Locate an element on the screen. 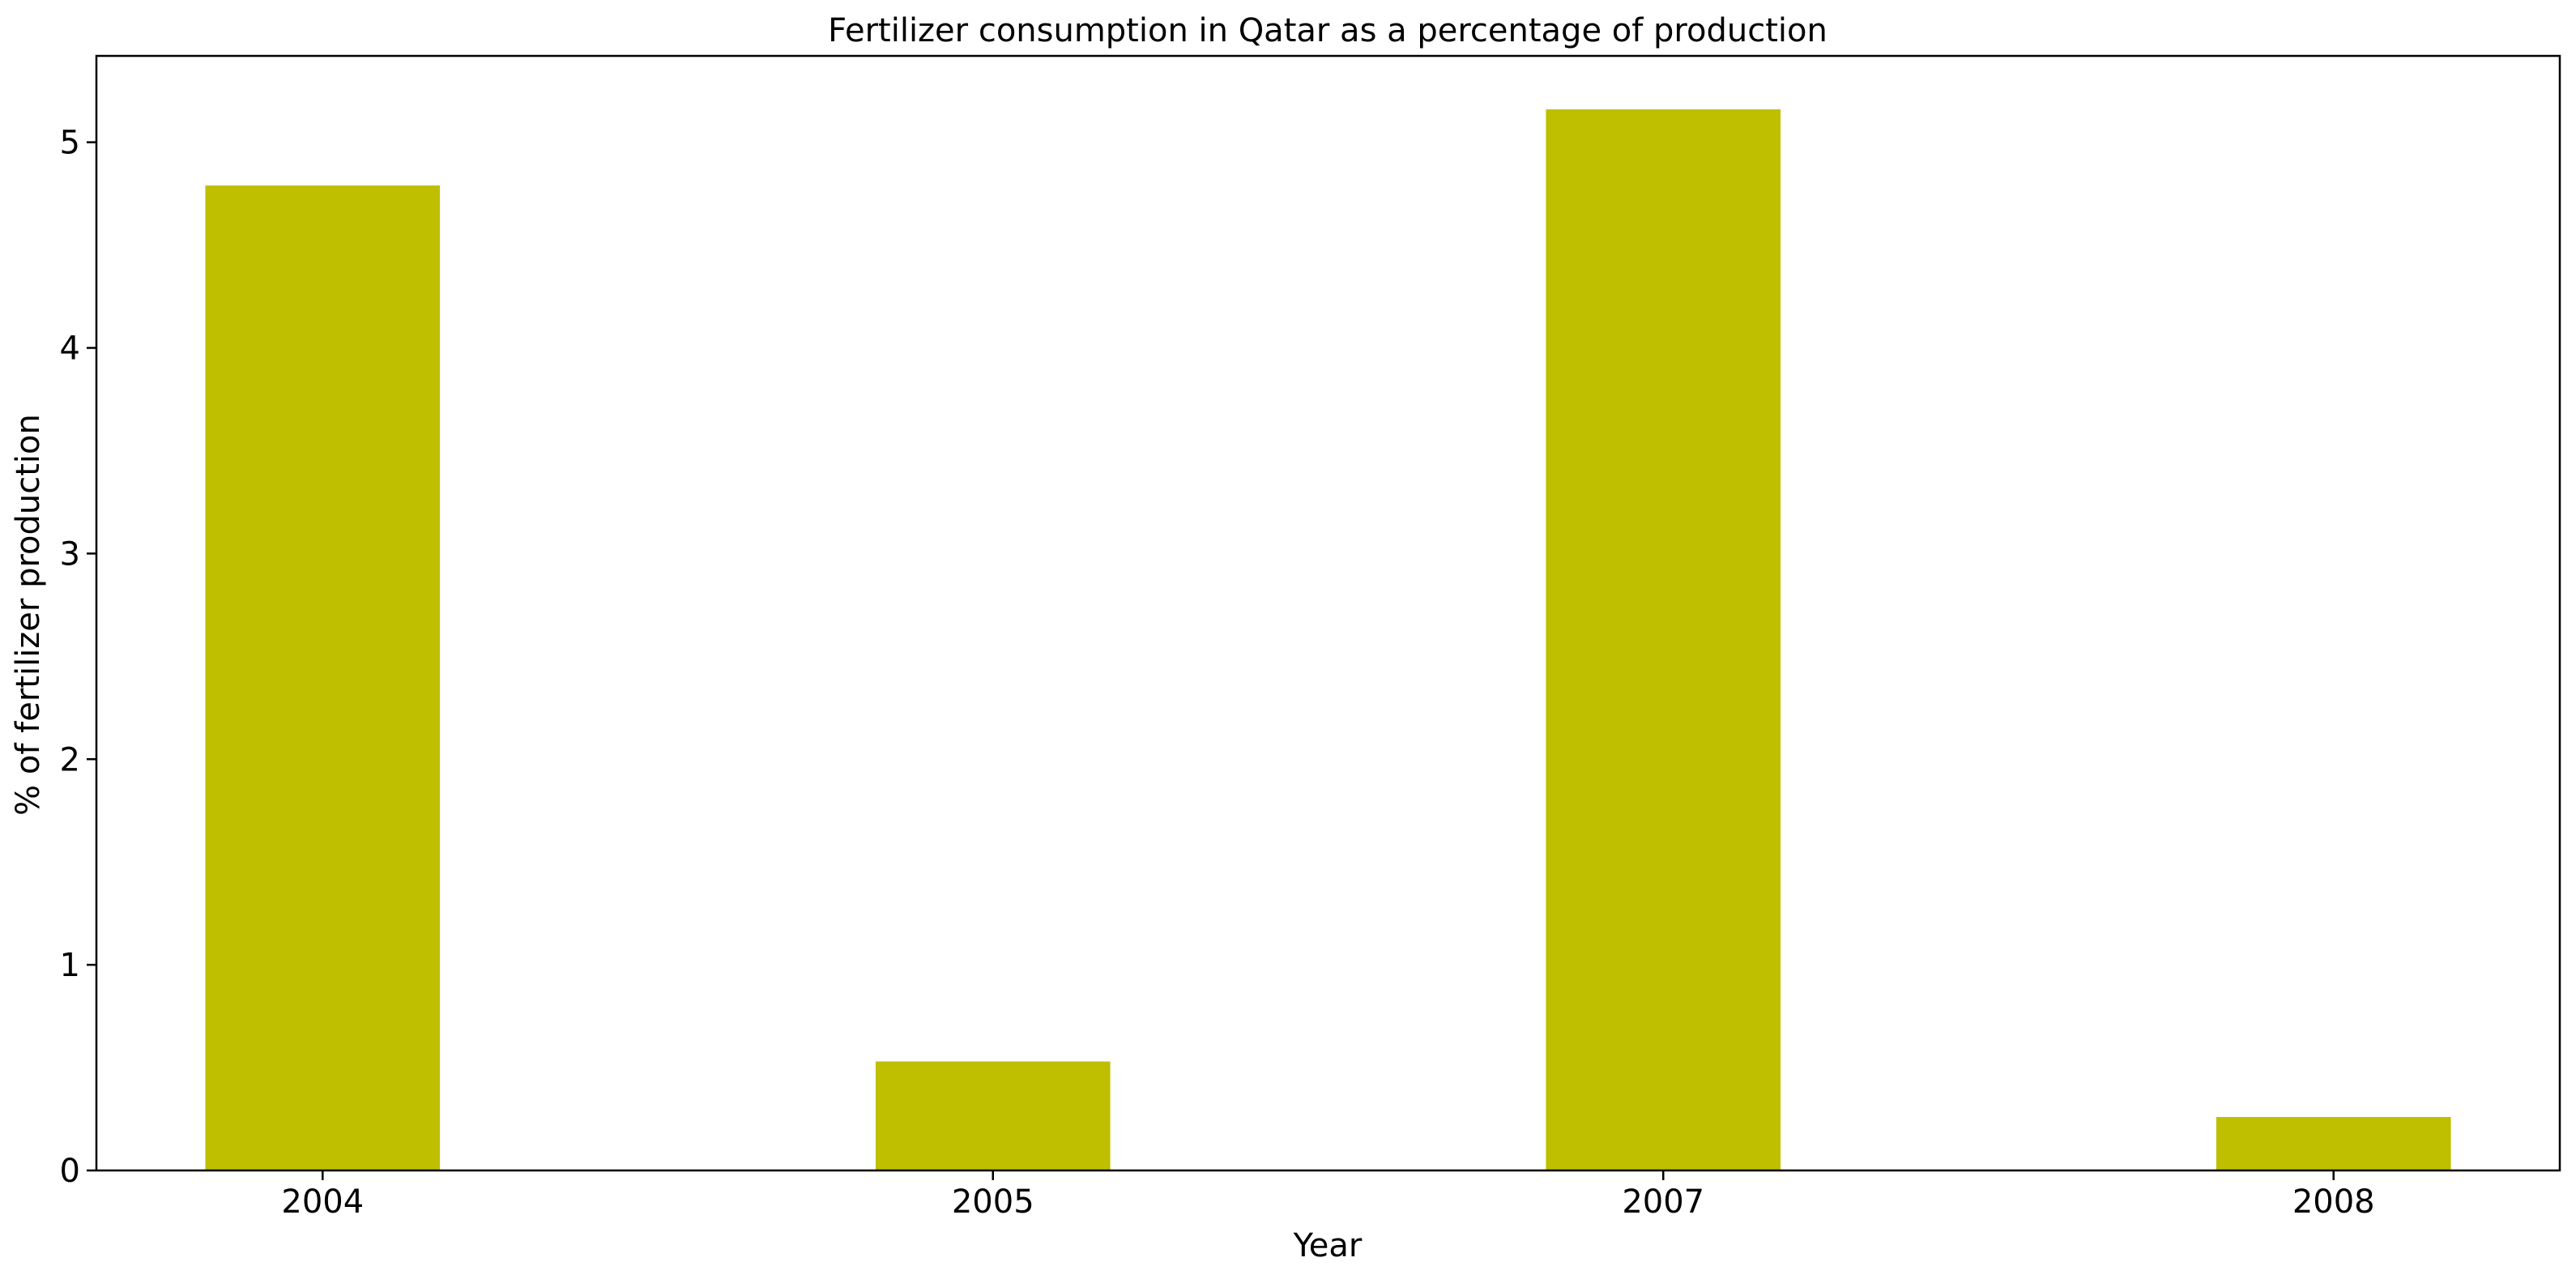 This screenshot has width=2576, height=1279. y-tick-label: 2 is located at coordinates (70, 759).